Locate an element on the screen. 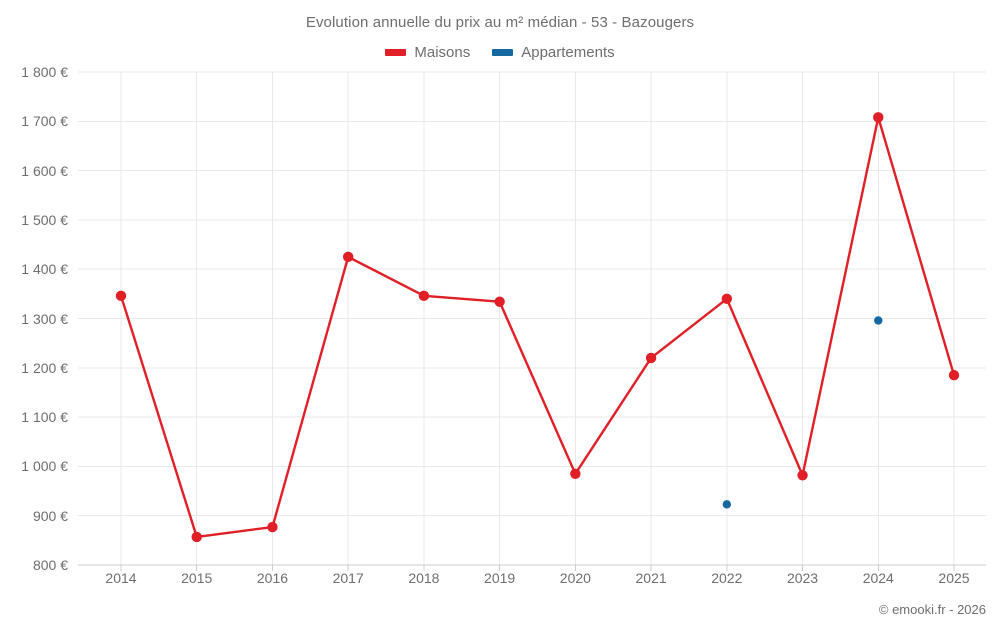 Image resolution: width=1000 pixels, height=625 pixels. y-axis-tick-label: 1 300 € is located at coordinates (44, 318).